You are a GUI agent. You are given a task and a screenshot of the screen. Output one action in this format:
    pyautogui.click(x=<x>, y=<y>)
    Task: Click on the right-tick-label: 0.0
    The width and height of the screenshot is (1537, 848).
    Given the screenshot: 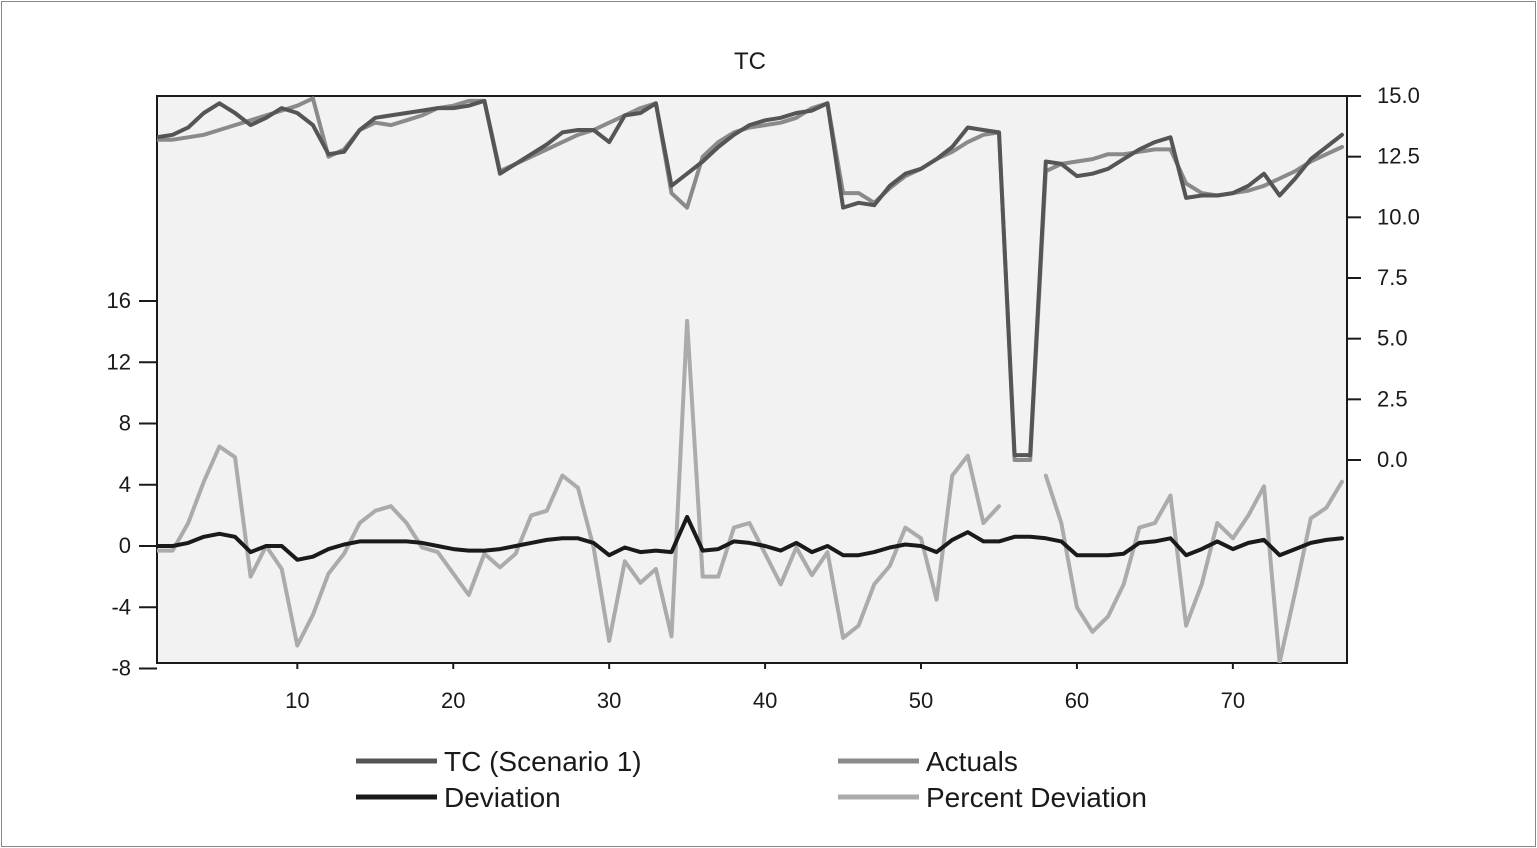 What is the action you would take?
    pyautogui.click(x=1392, y=459)
    